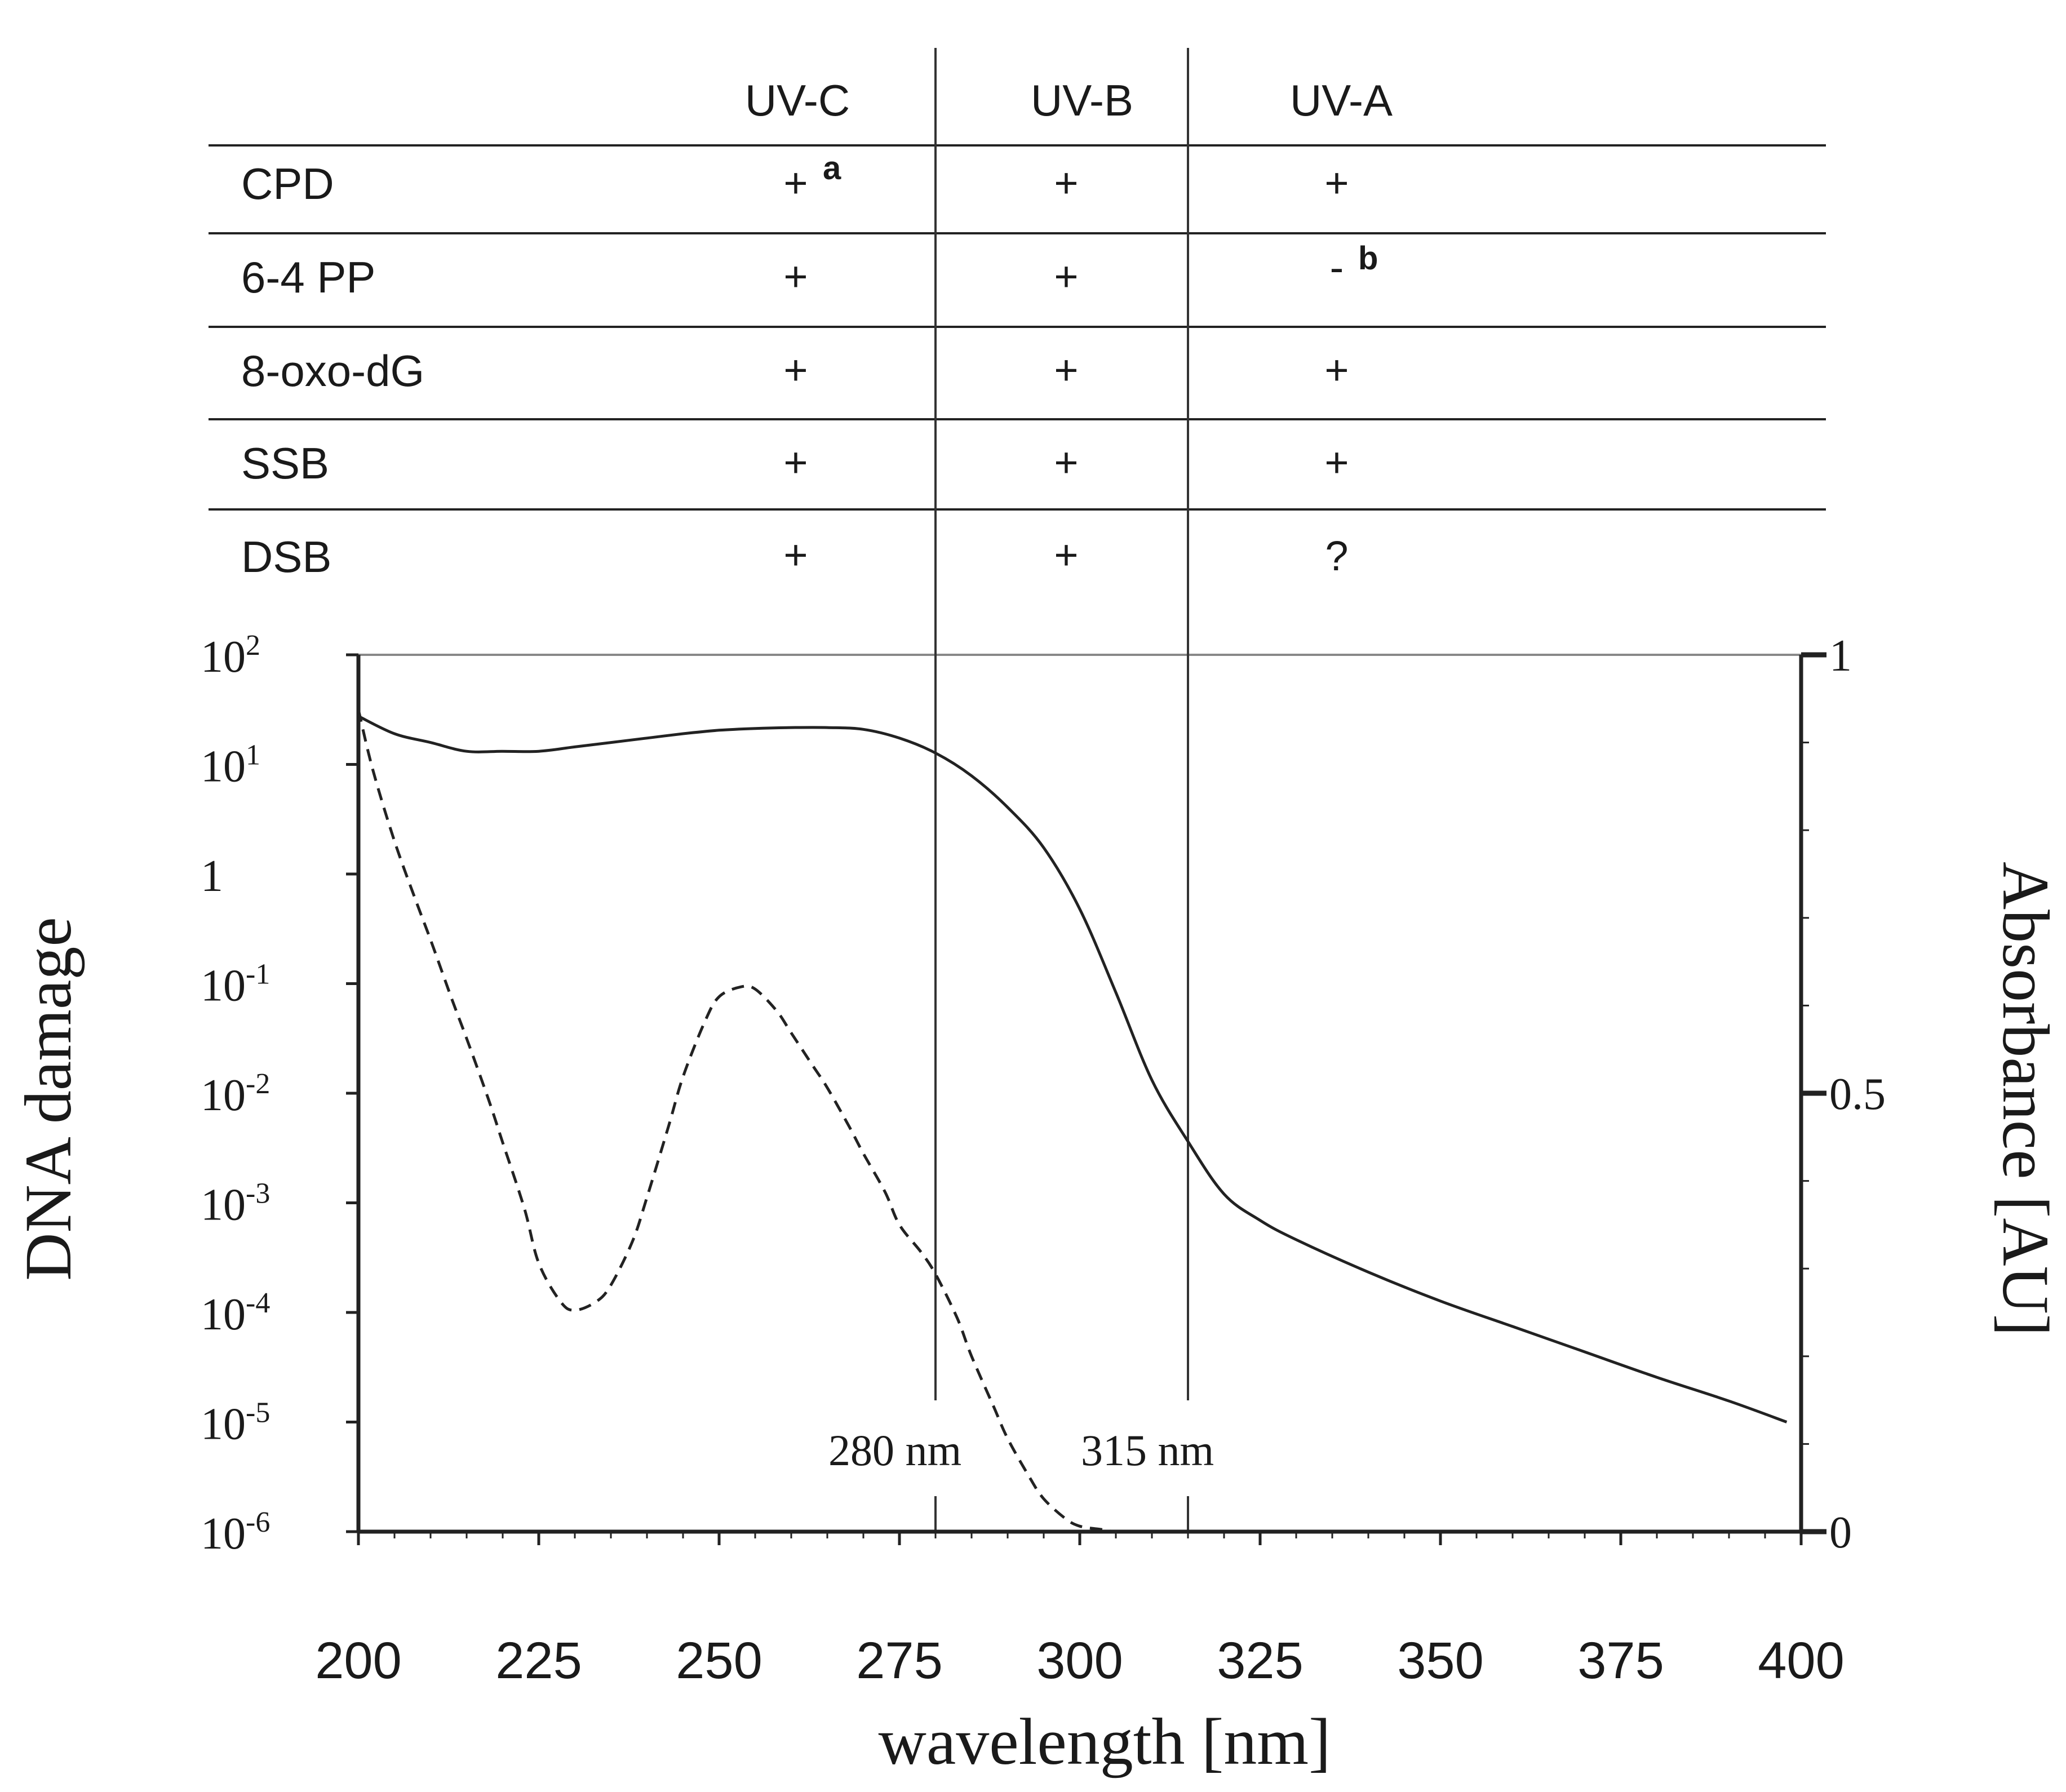  Describe the element at coordinates (48, 1099) in the screenshot. I see `y-axis-title: DNA damage` at that location.